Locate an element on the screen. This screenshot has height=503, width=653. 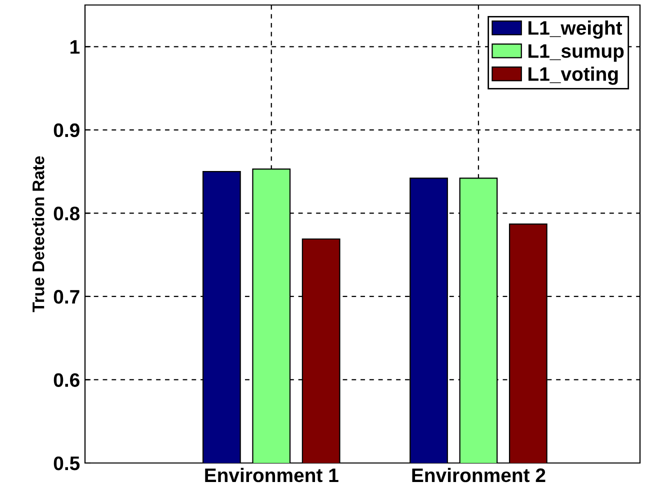
y-axis-title: True Detection Rate is located at coordinates (38, 234).